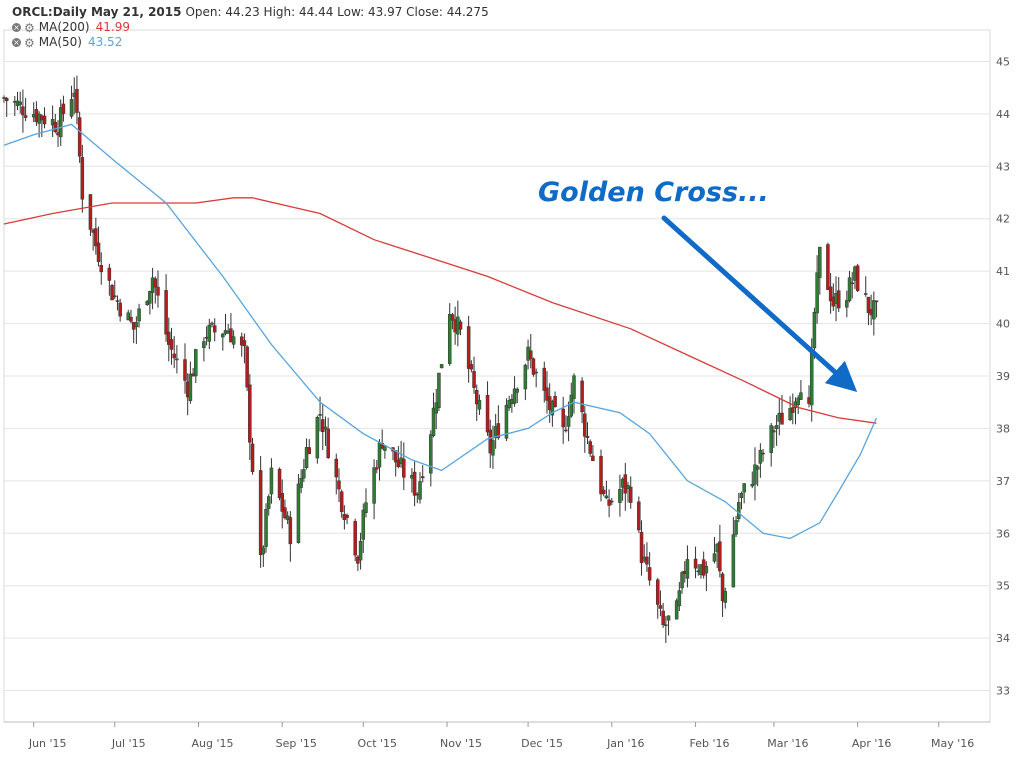 The height and width of the screenshot is (764, 1024). Describe the element at coordinates (97, 12) in the screenshot. I see `symbol-title: ORCL:Daily May 21, 2015` at that location.